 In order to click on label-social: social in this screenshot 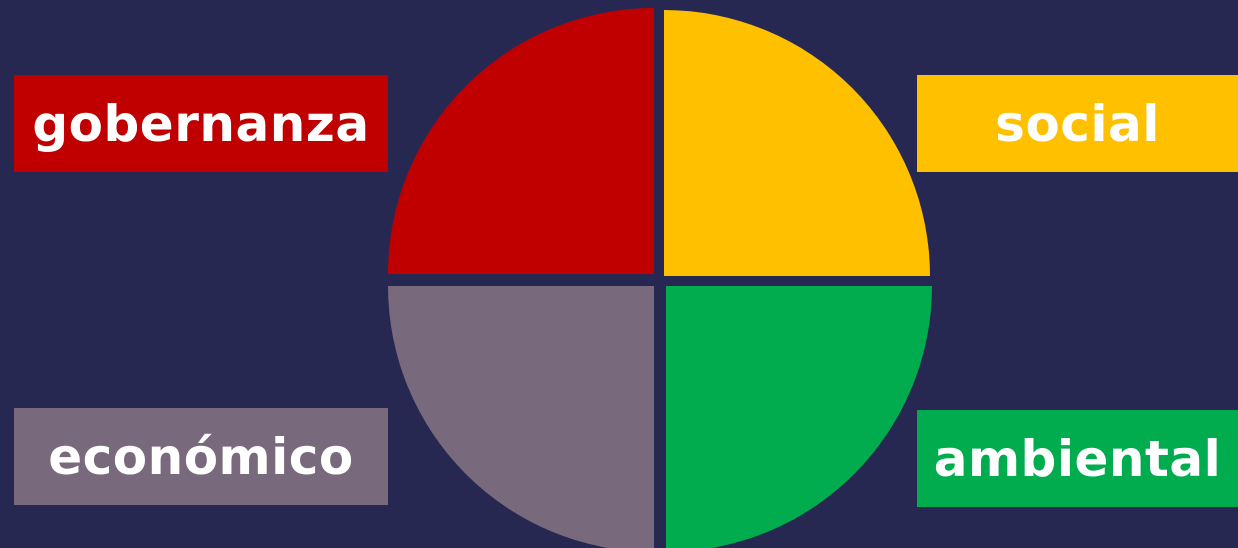, I will do `click(1077, 123)`.